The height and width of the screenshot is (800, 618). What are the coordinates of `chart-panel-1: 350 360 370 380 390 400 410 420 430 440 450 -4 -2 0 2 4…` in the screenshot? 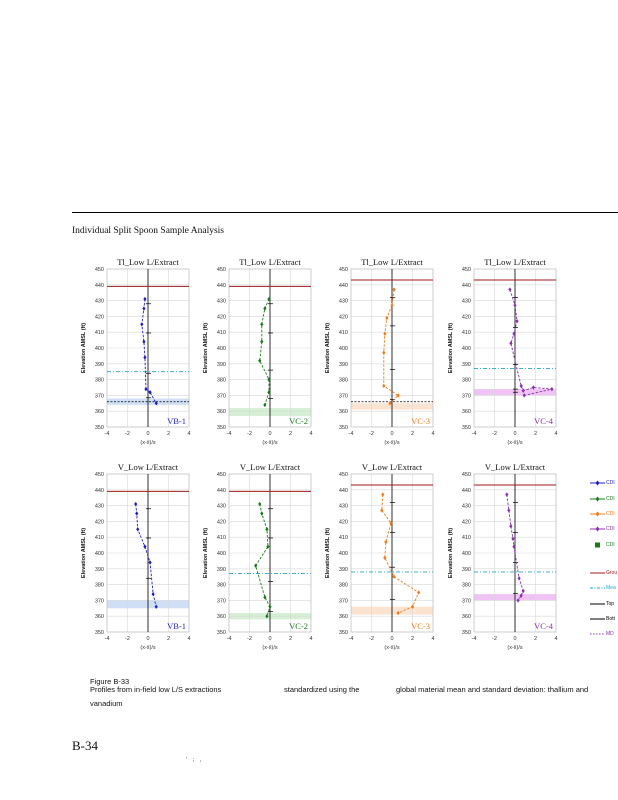 It's located at (136, 351).